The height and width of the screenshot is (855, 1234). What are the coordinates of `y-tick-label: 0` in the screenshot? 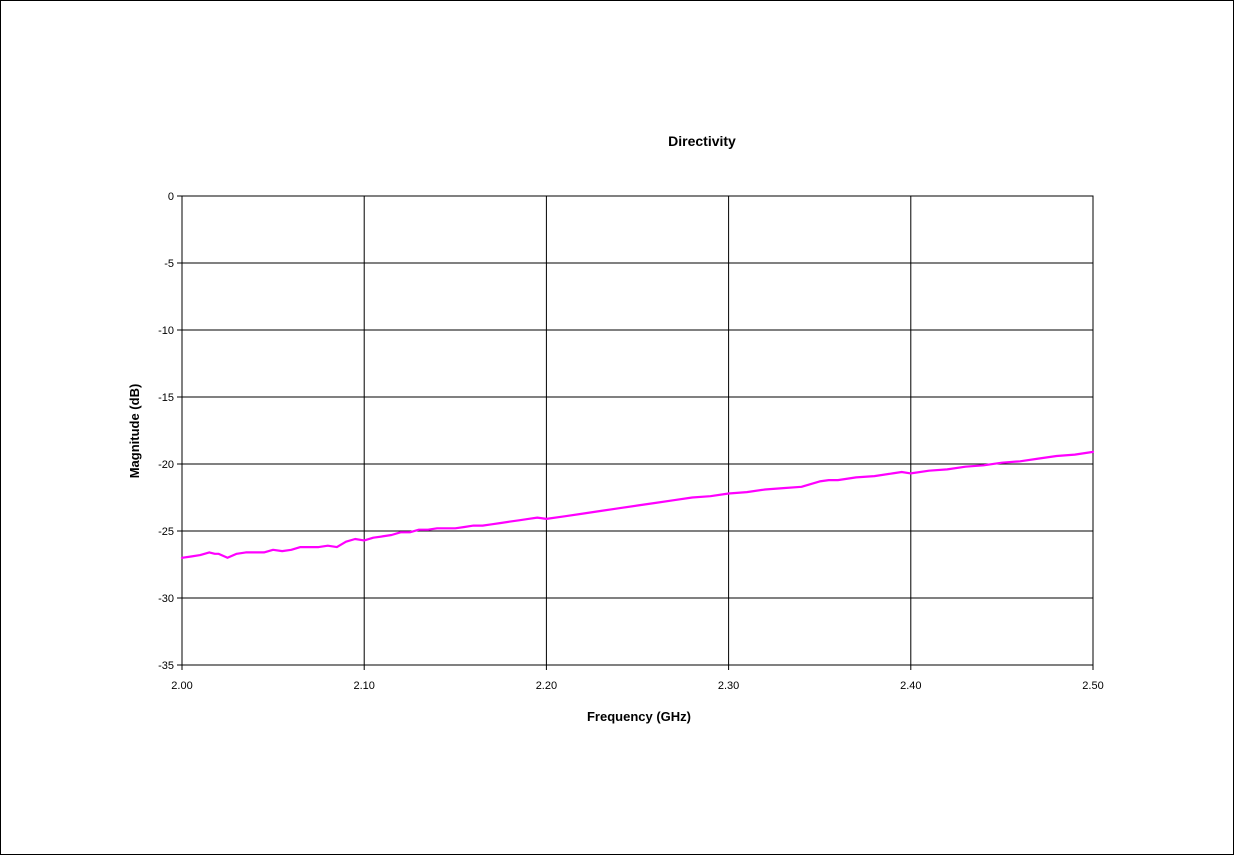 It's located at (171, 197).